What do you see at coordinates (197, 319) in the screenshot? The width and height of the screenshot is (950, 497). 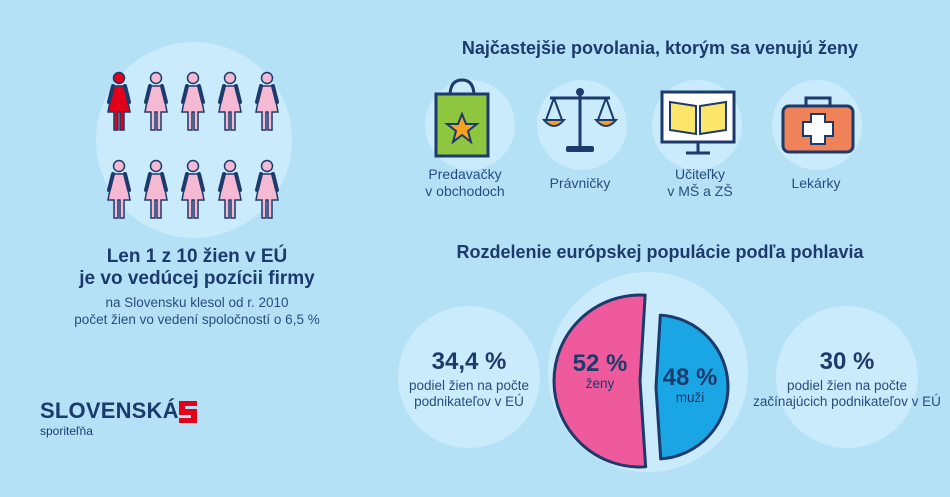 I see `subtext-line-2: počet žien vo vedení spoločností o 6,5 %` at bounding box center [197, 319].